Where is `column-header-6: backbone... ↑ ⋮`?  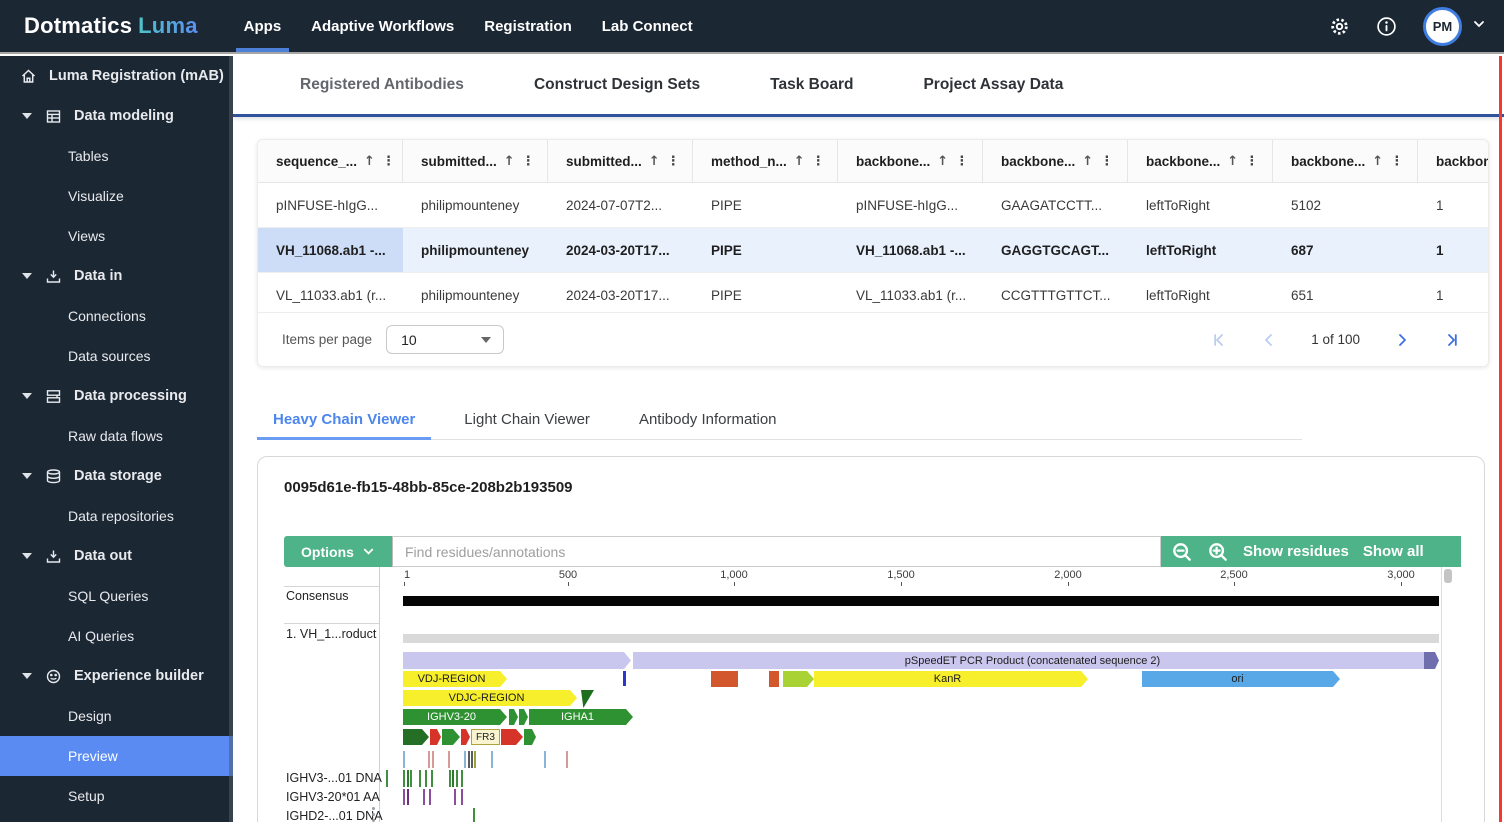 column-header-6: backbone... ↑ ⋮ is located at coordinates (1200, 161).